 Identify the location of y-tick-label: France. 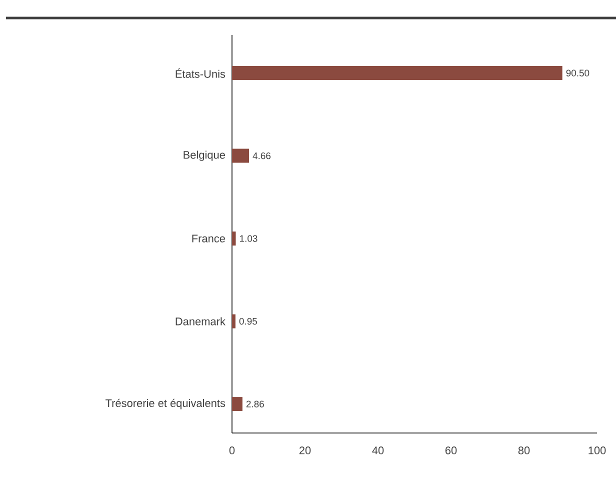
(208, 238).